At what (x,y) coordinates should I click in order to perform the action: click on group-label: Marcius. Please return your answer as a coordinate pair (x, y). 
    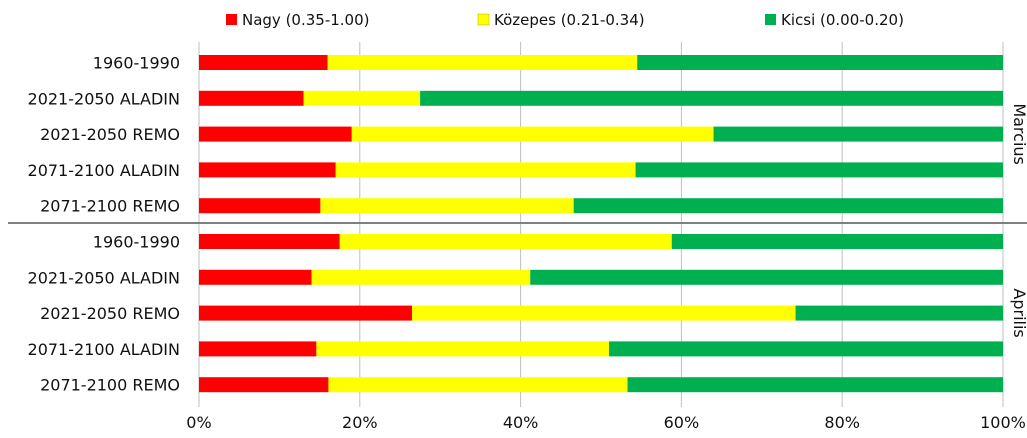
    Looking at the image, I should click on (1018, 134).